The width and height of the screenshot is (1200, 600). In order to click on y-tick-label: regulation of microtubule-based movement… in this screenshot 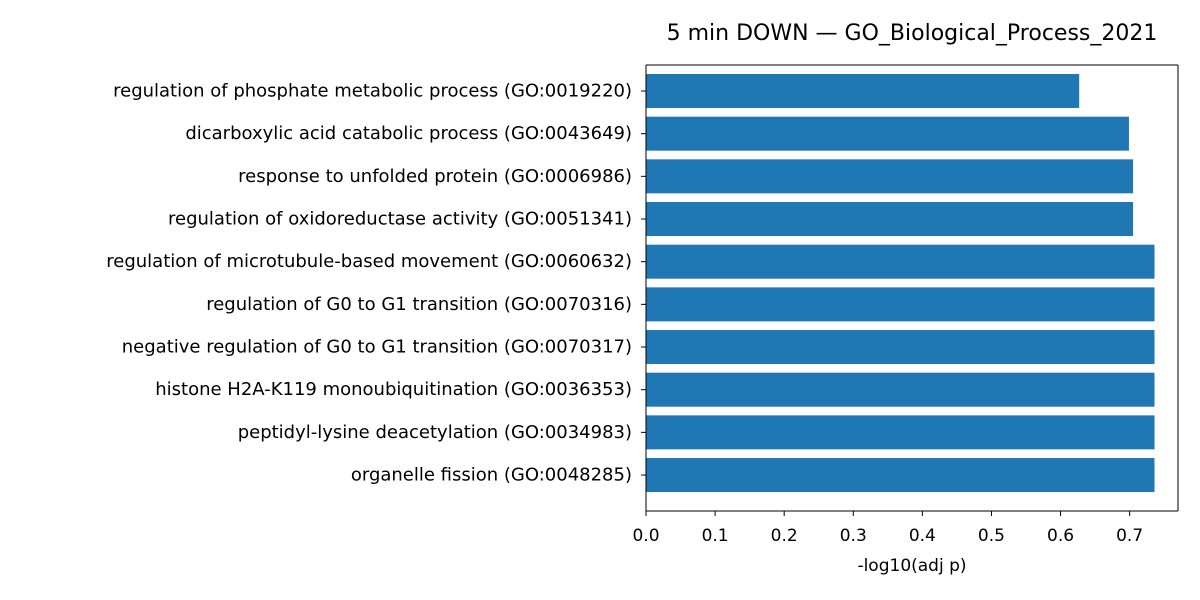, I will do `click(369, 261)`.